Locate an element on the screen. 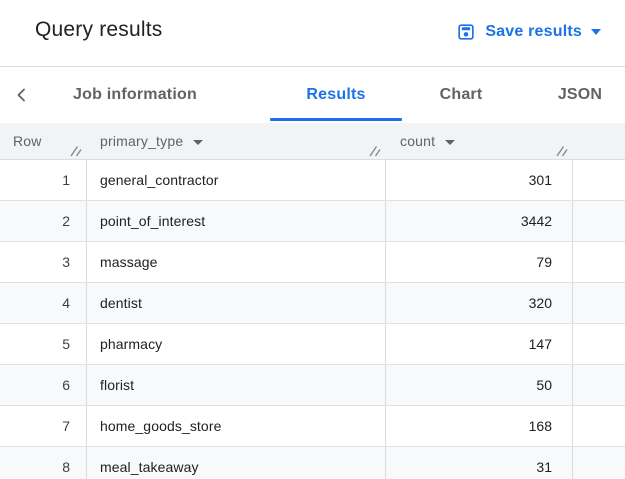 The image size is (625, 479). cell-primary-type: general_contractor is located at coordinates (236, 180).